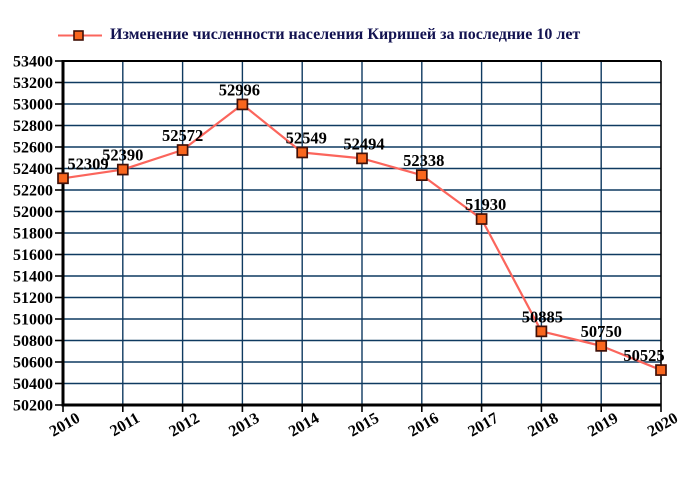 This screenshot has width=680, height=500. Describe the element at coordinates (364, 425) in the screenshot. I see `x-axis-tick-label: 2015` at that location.